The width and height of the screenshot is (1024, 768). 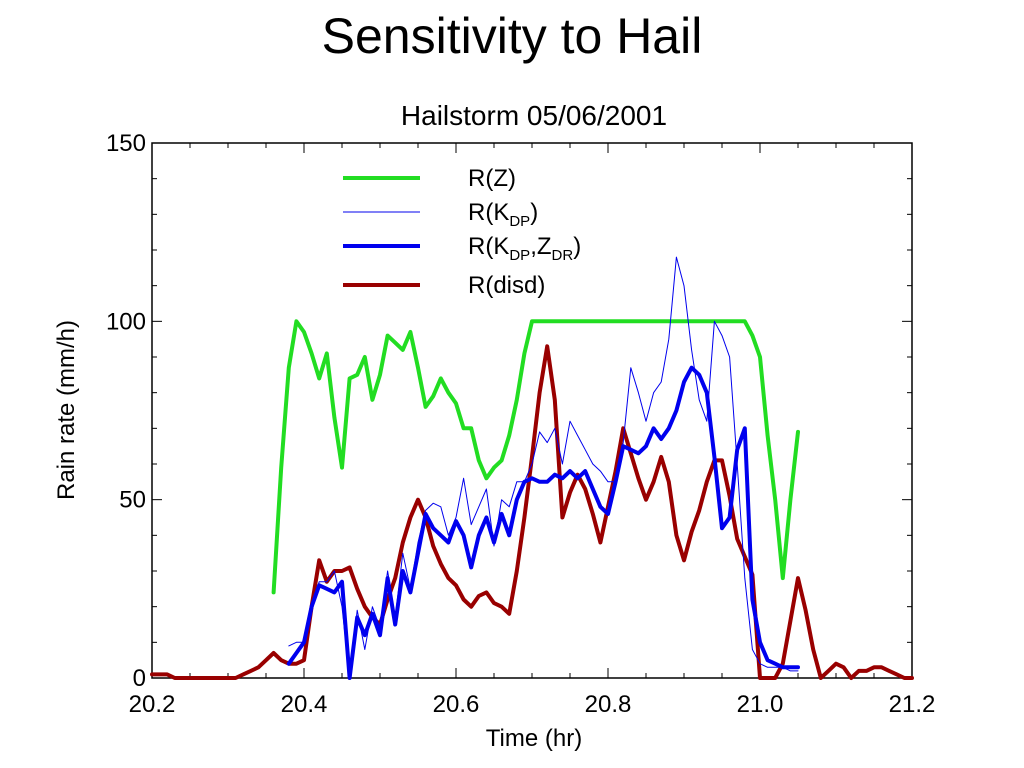 I want to click on x-tick-label: 20.2, so click(x=152, y=704).